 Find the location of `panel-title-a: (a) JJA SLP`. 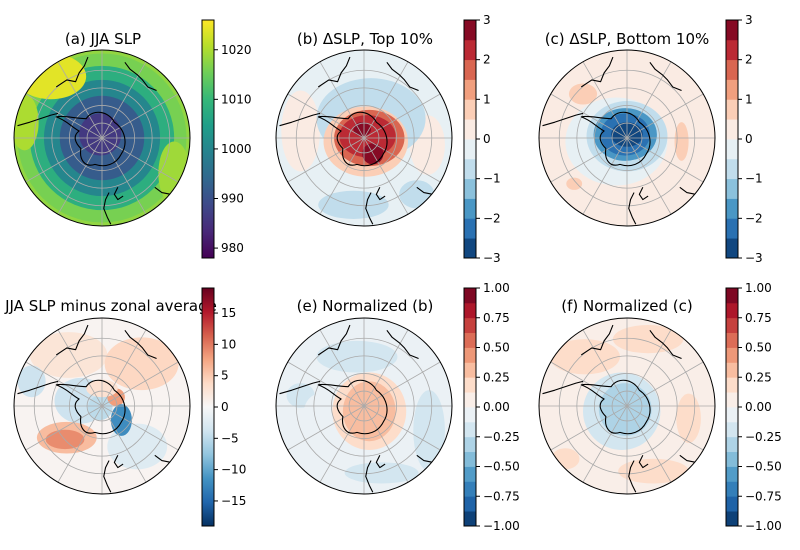

panel-title-a: (a) JJA SLP is located at coordinates (103, 39).